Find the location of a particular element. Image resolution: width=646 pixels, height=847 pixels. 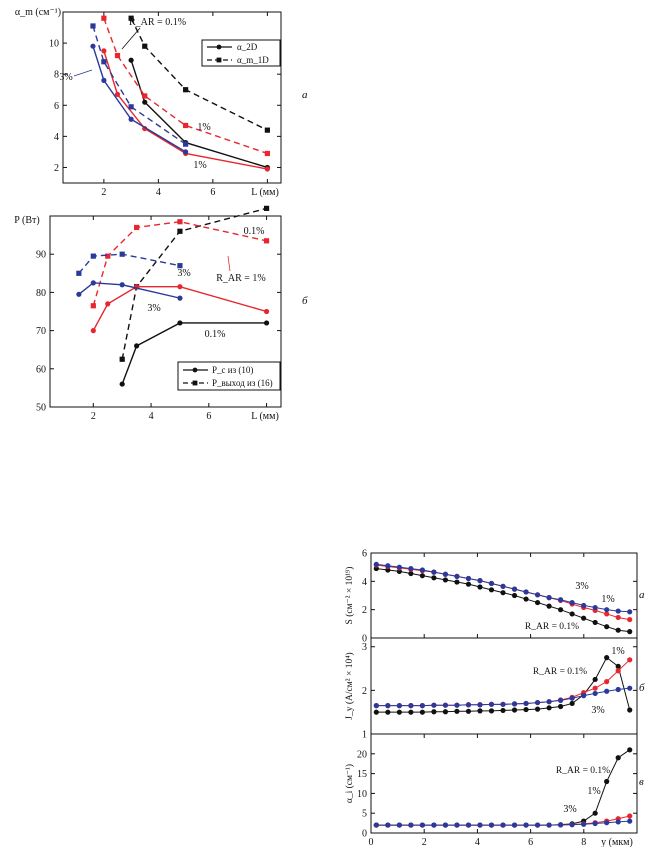

x-tick-label: 0 is located at coordinates (371, 842).